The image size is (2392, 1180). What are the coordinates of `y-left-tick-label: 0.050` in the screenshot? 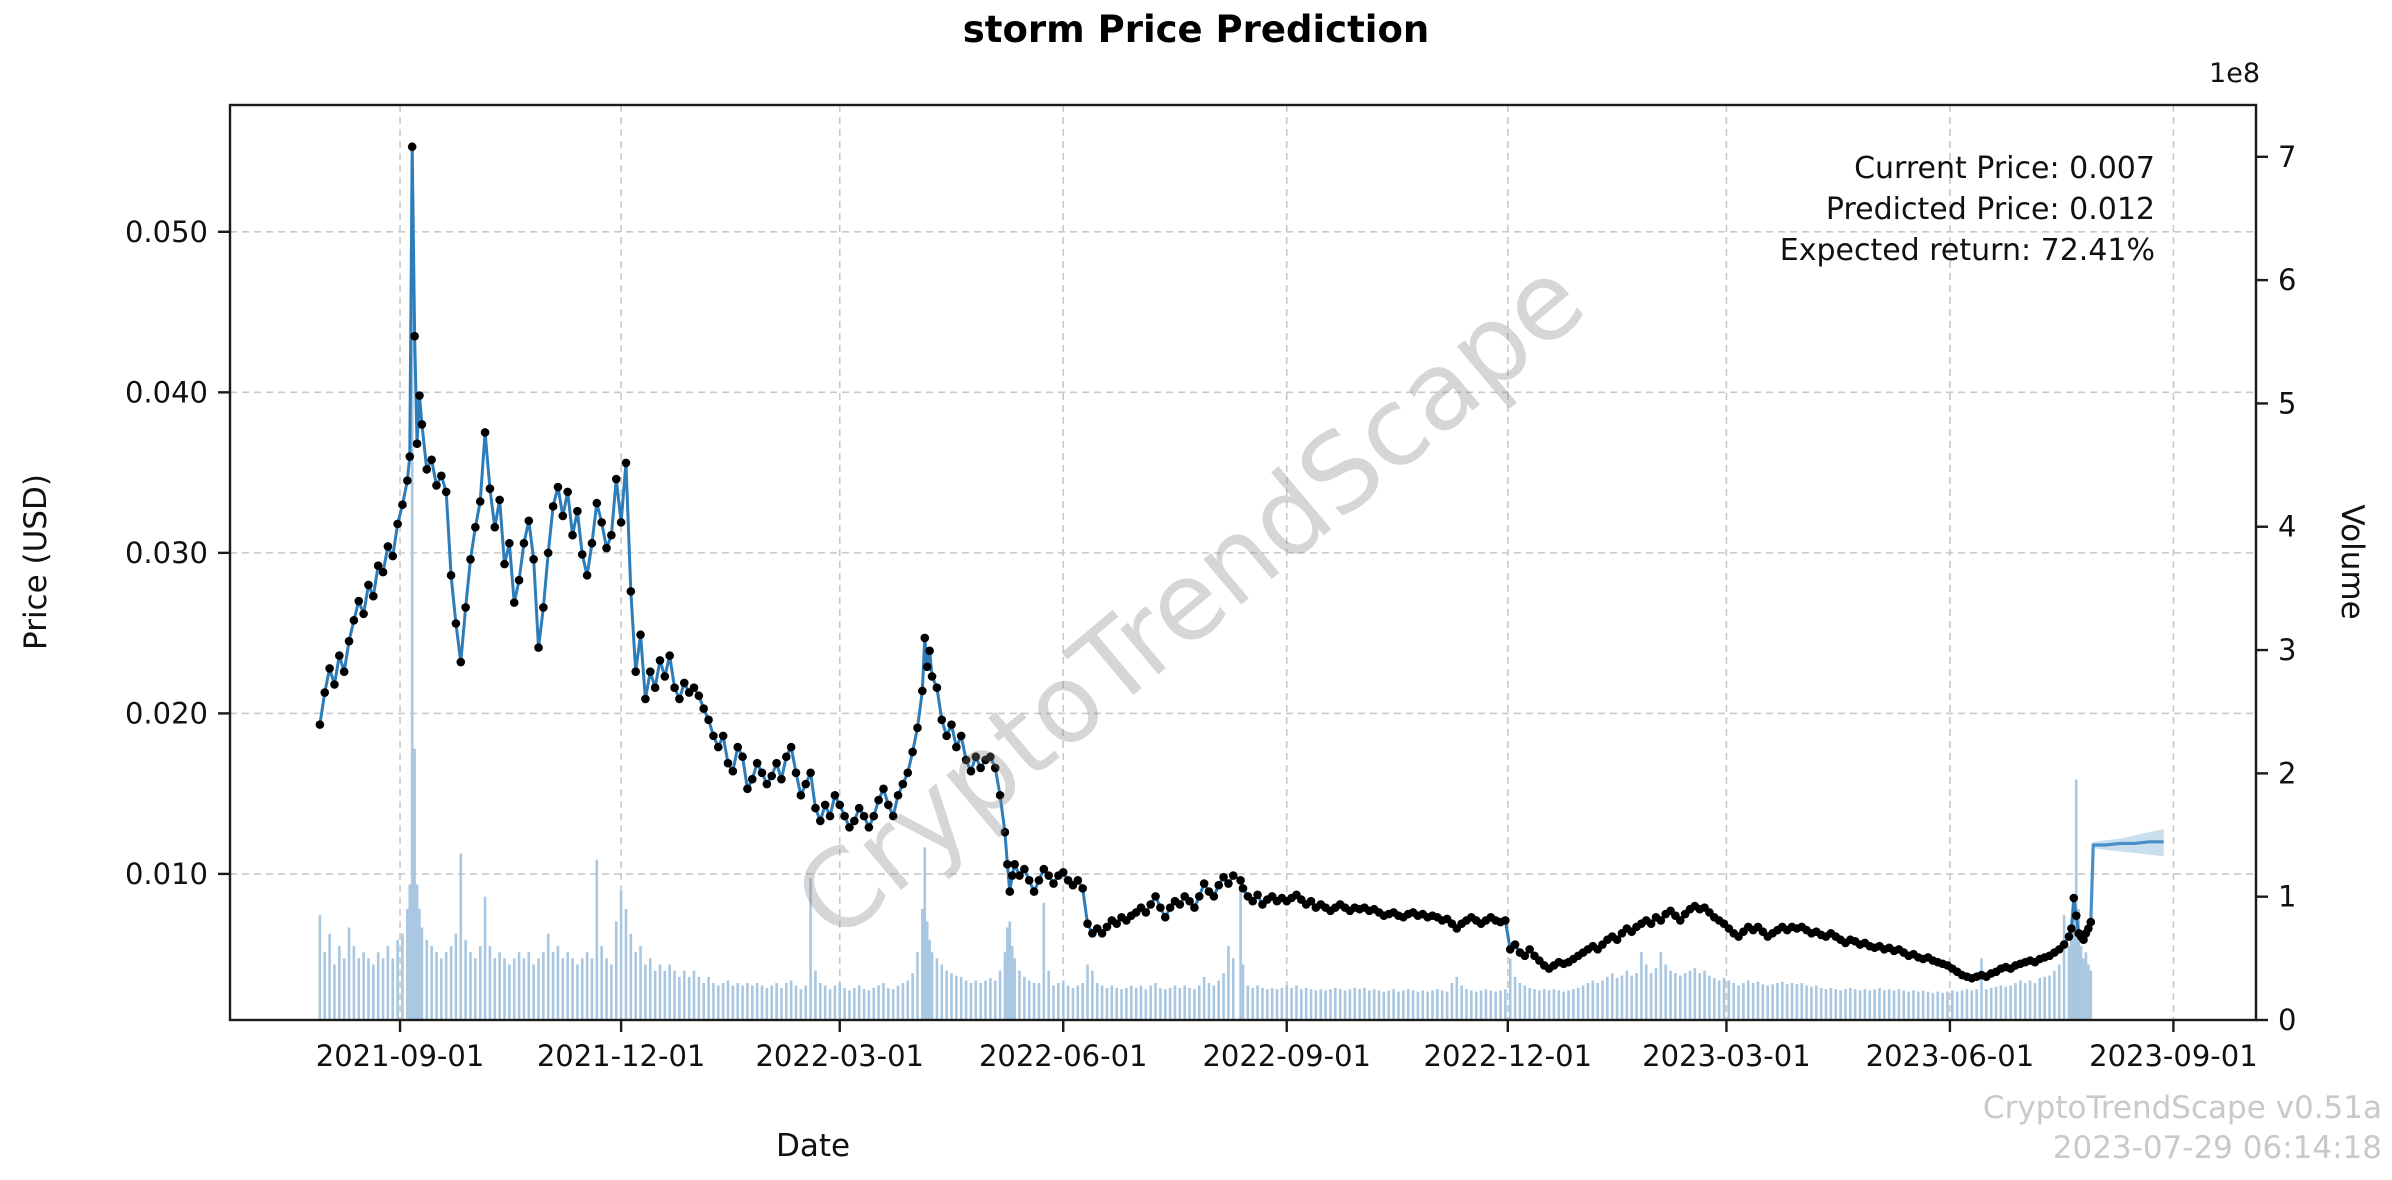 It's located at (166, 232).